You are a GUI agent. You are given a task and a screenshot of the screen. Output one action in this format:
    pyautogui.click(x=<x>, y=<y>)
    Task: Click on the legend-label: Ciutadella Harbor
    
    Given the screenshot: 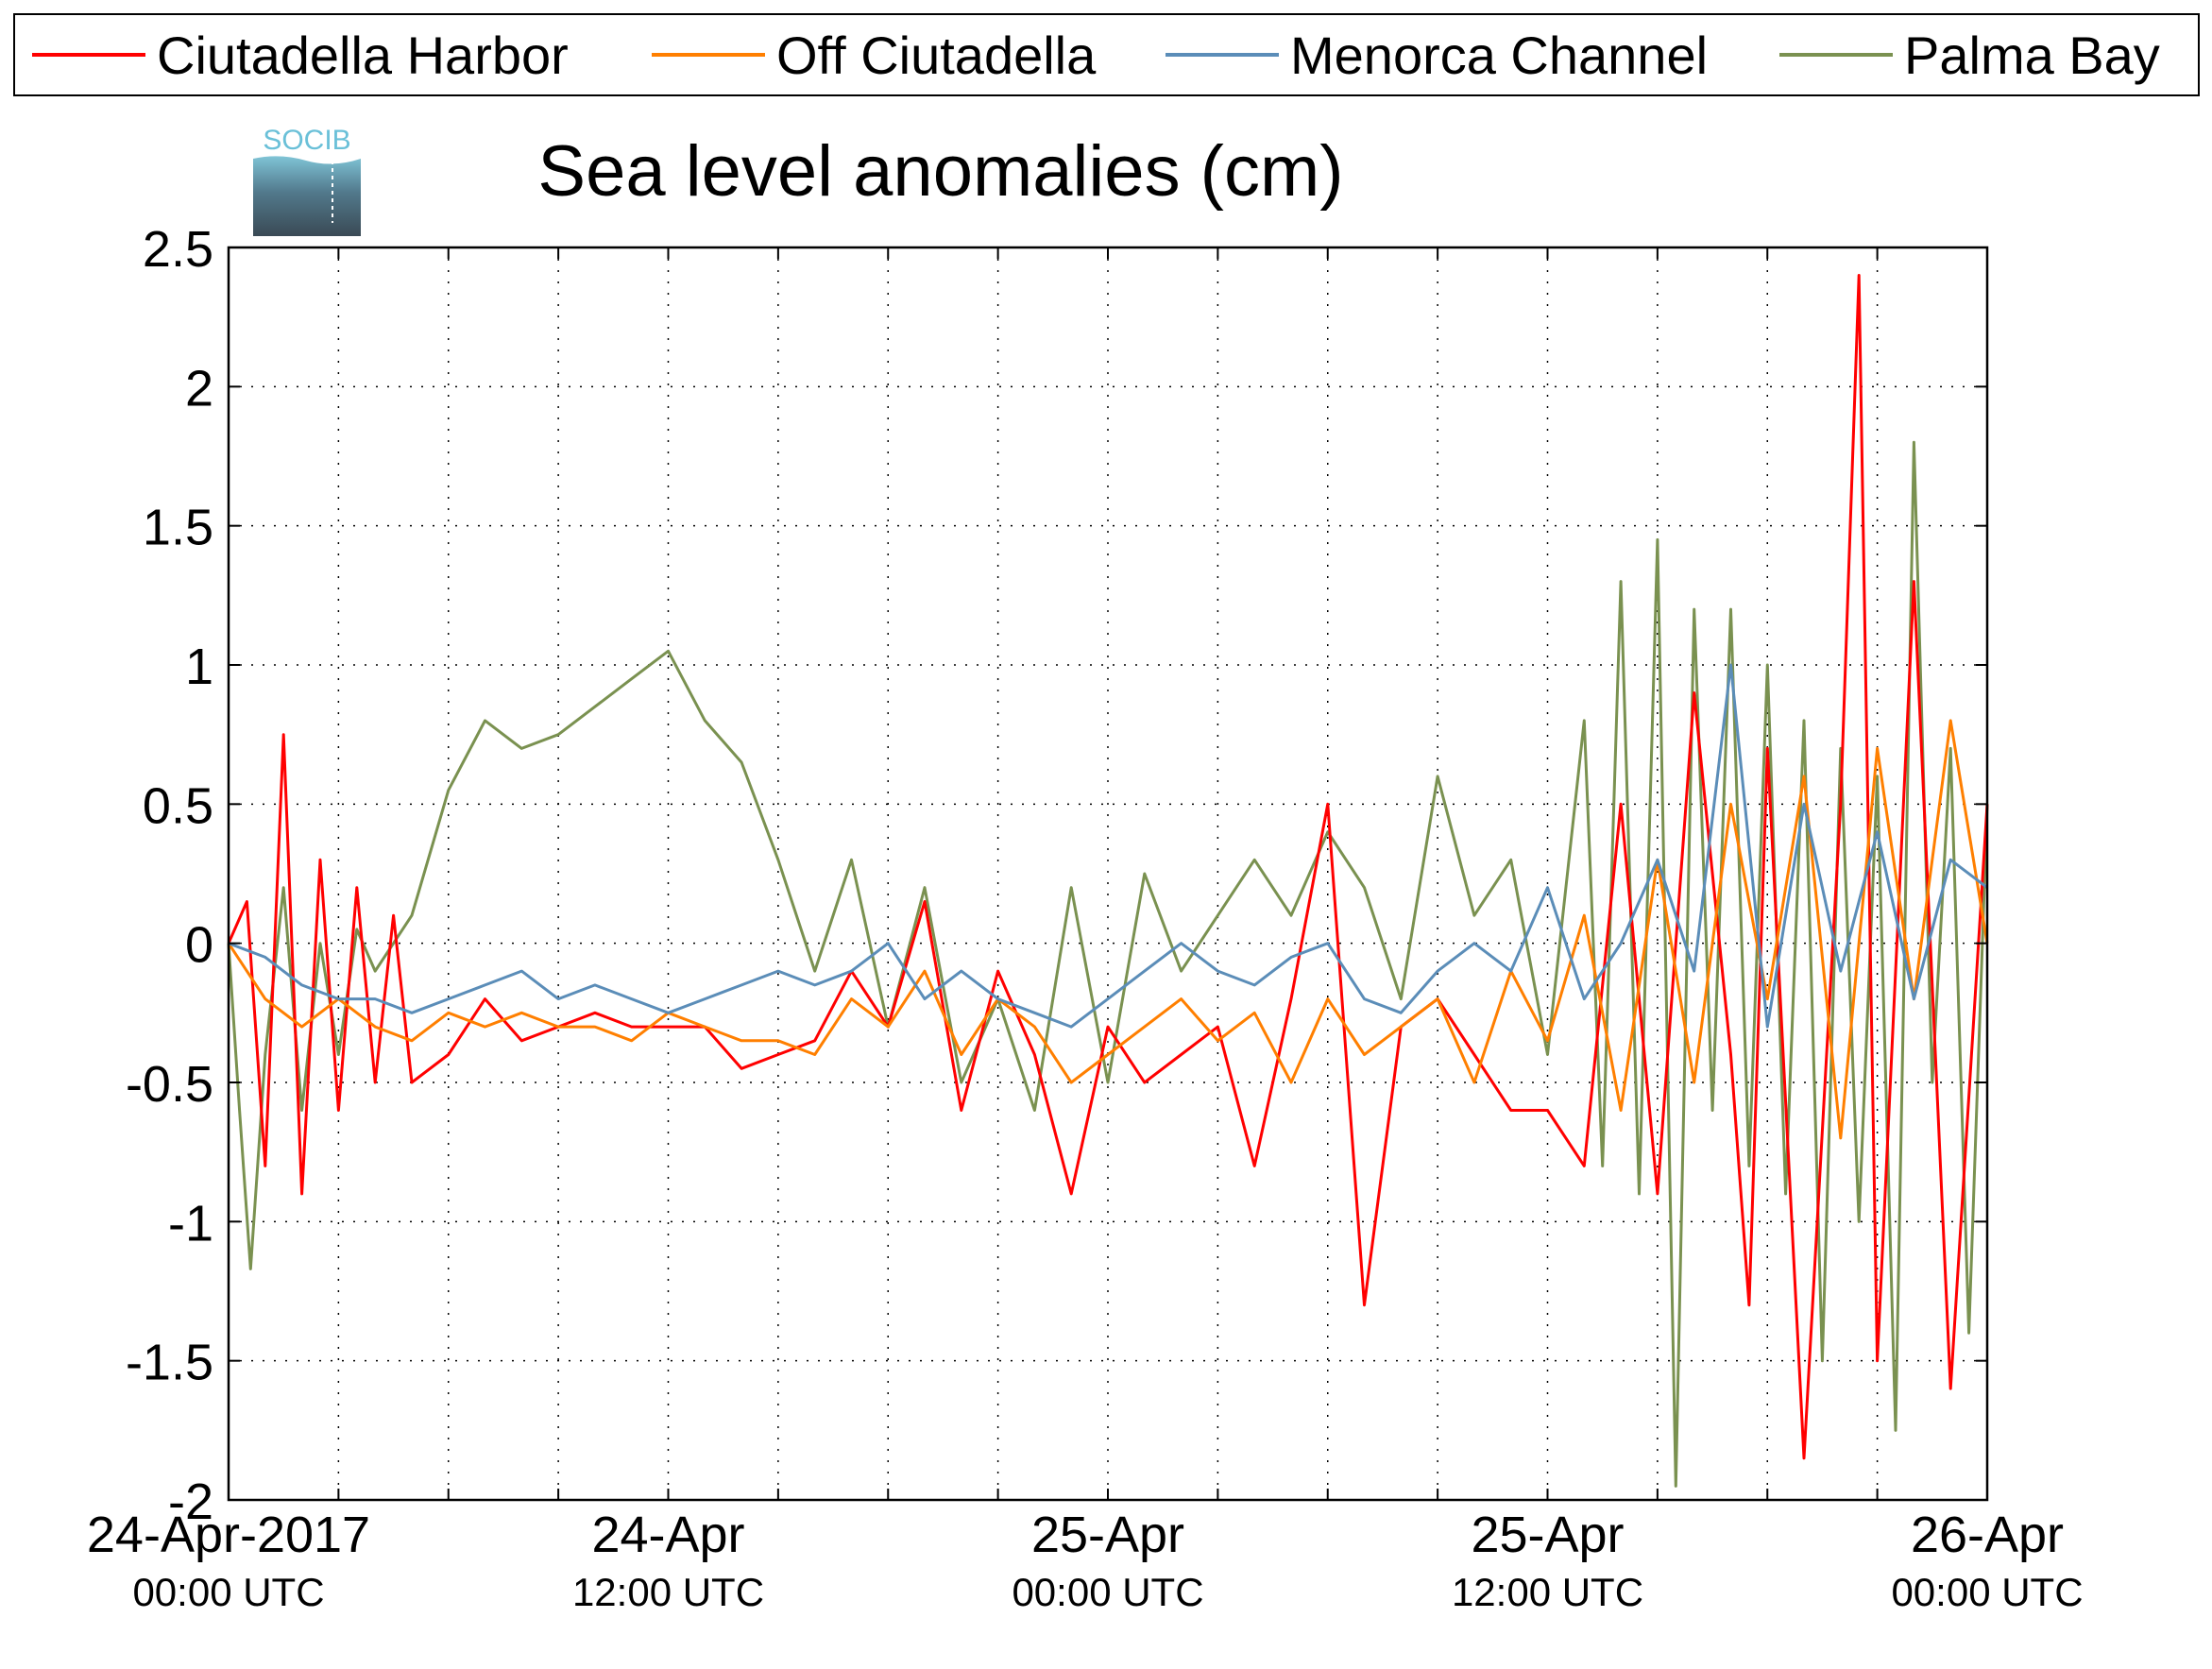 What is the action you would take?
    pyautogui.click(x=363, y=55)
    